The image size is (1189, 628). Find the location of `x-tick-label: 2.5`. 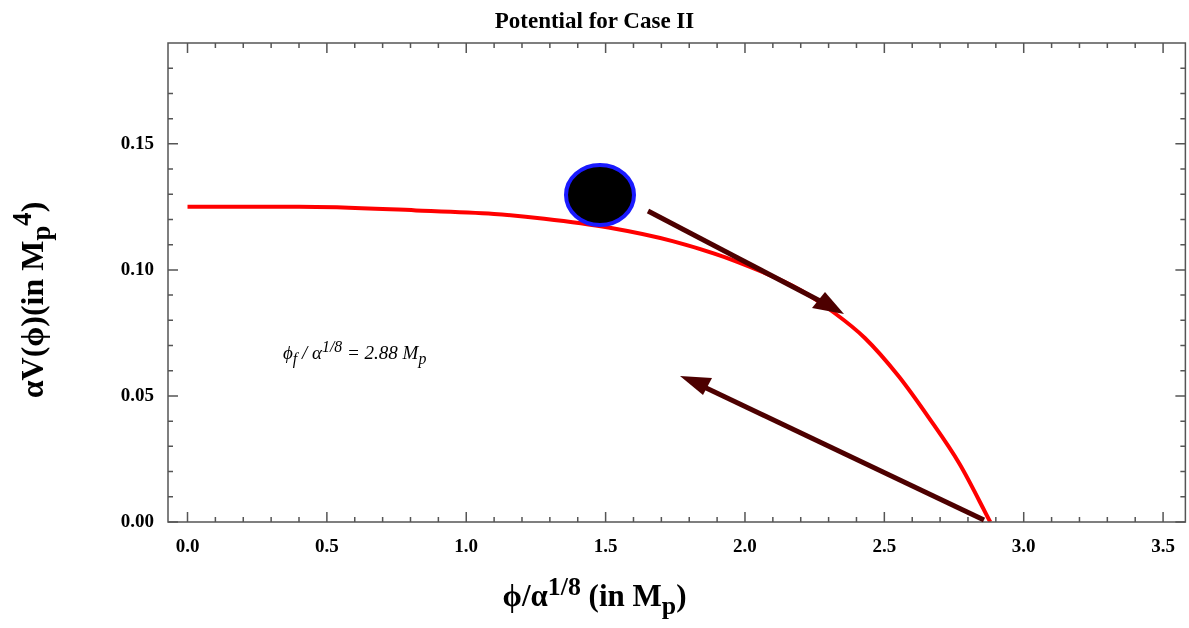

x-tick-label: 2.5 is located at coordinates (884, 546).